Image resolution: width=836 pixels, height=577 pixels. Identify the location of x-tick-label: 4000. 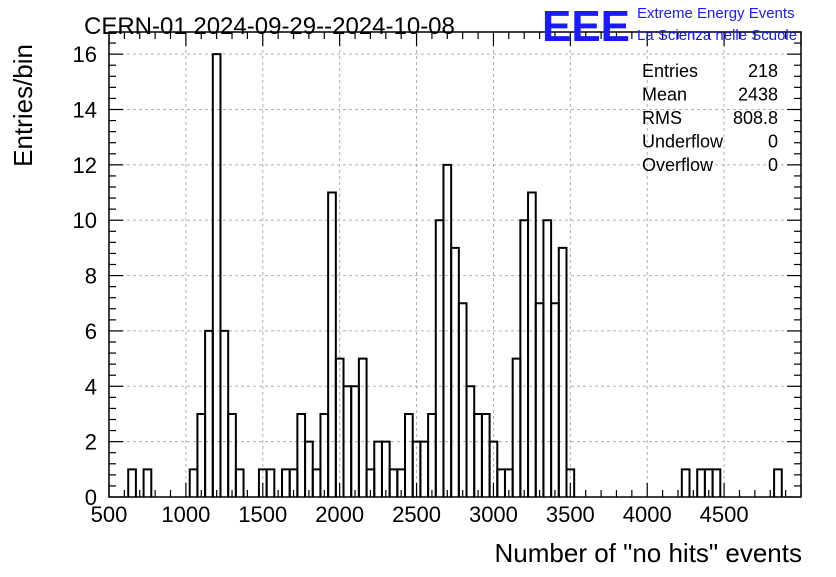
(647, 514).